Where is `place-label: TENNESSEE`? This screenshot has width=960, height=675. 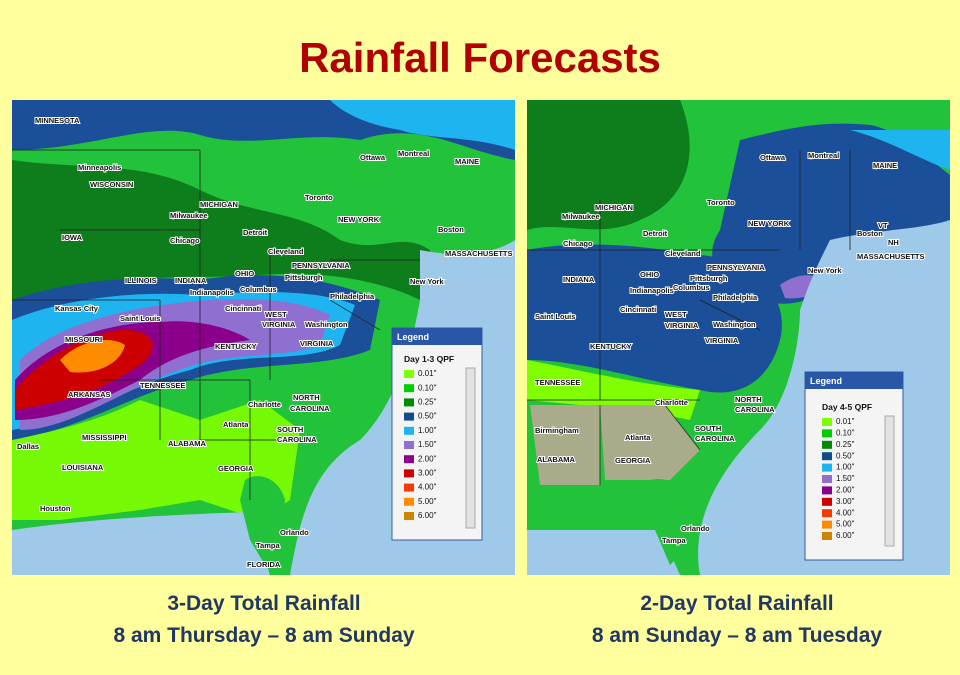 place-label: TENNESSEE is located at coordinates (162, 385).